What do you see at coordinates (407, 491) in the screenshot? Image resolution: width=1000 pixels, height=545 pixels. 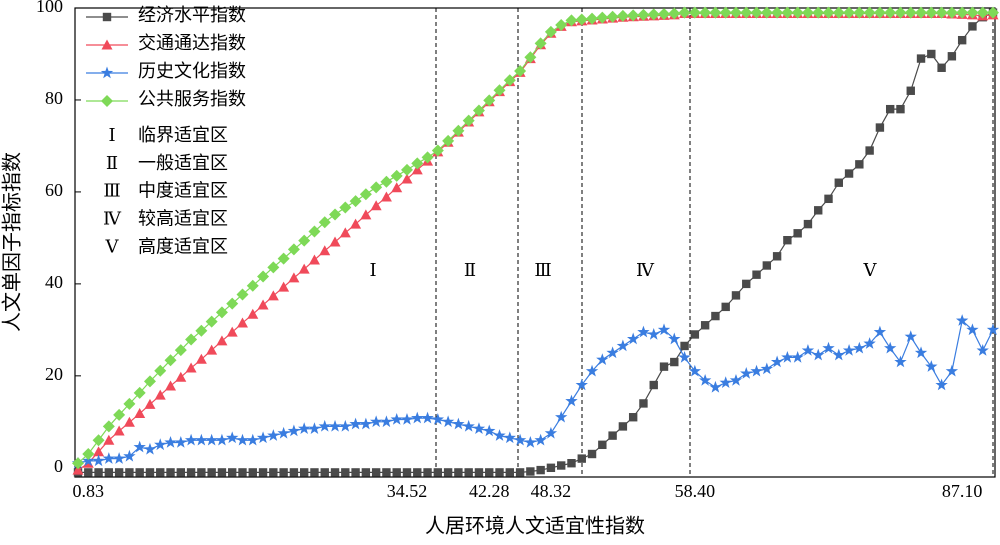 I see `x-tick-label: 34.52` at bounding box center [407, 491].